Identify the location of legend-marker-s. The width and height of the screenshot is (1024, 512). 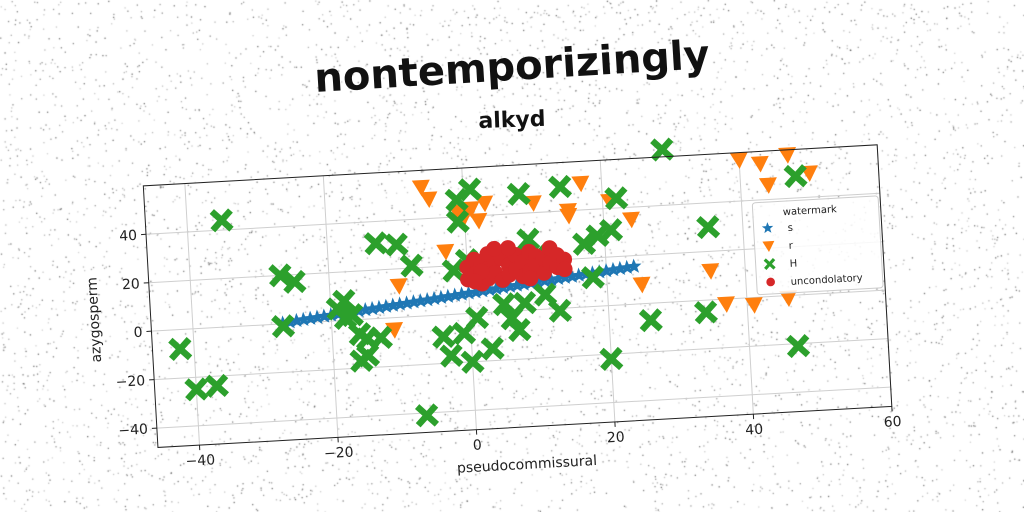
(767, 228).